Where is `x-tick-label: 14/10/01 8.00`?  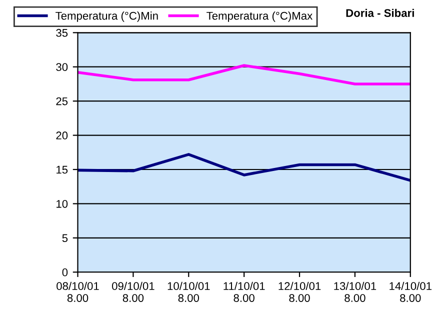
x-tick-label: 14/10/01 8.00 is located at coordinates (411, 292).